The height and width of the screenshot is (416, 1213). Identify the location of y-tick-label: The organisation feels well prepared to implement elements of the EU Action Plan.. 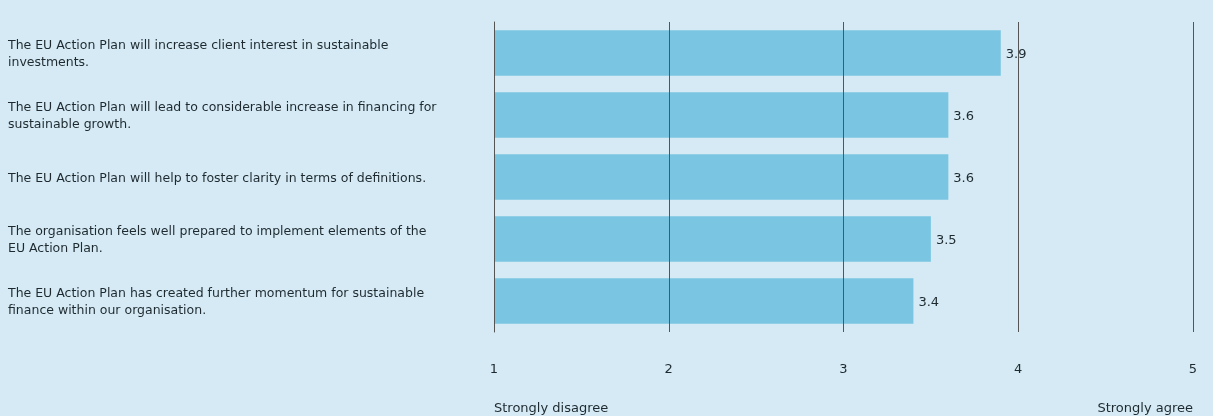
(219, 239).